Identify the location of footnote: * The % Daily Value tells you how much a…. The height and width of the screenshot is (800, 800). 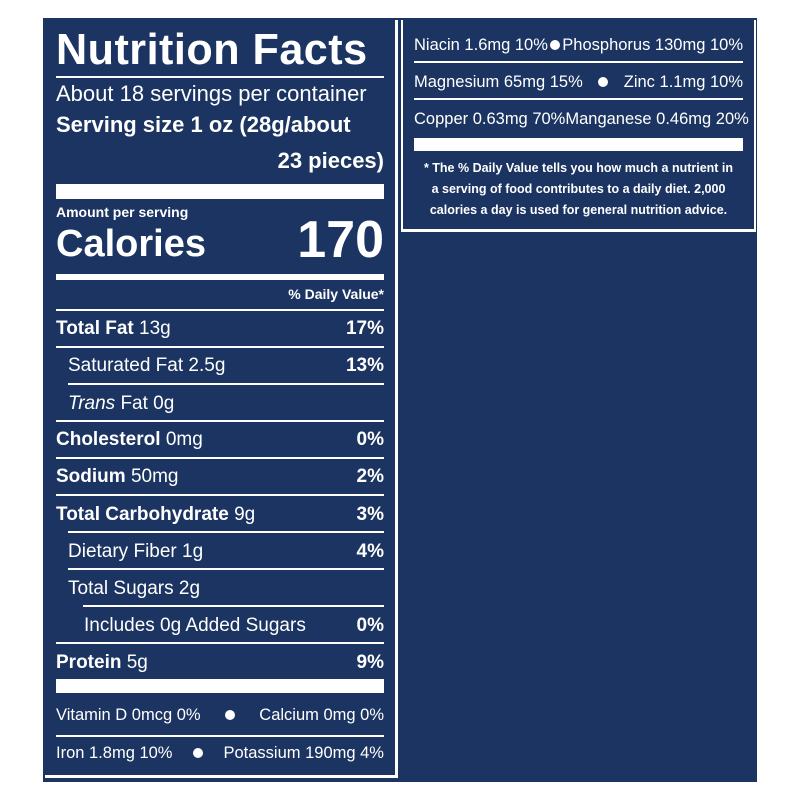
(578, 189).